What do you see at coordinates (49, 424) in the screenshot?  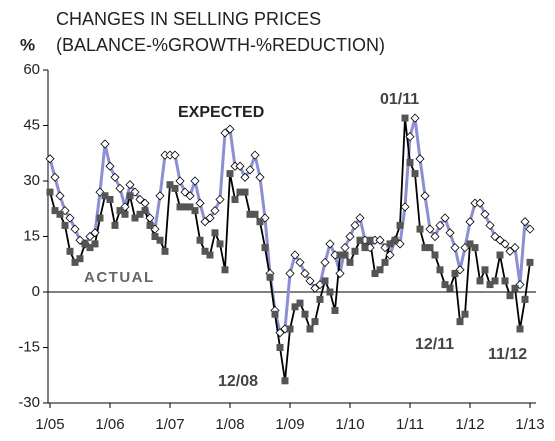 I see `x-tick-label: 1/05` at bounding box center [49, 424].